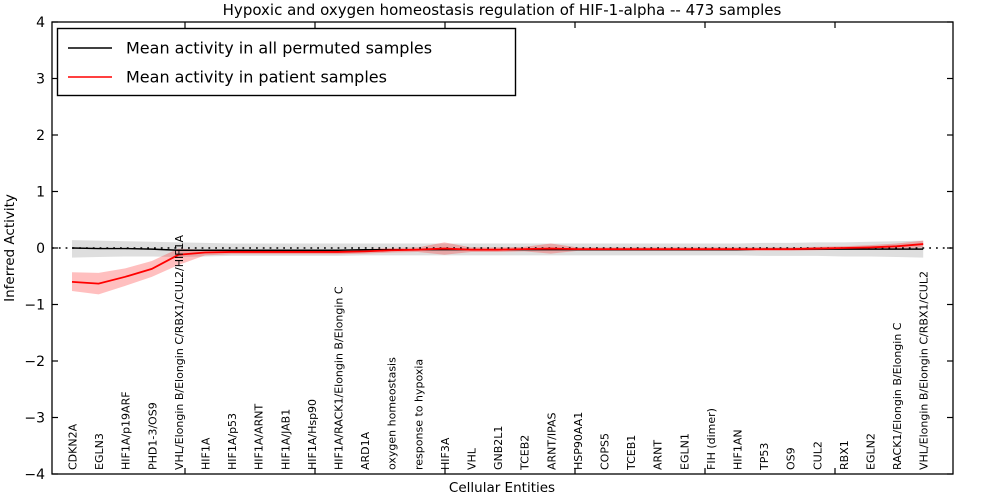 The height and width of the screenshot is (504, 1000). What do you see at coordinates (40, 80) in the screenshot?
I see `y-tick-label: 3` at bounding box center [40, 80].